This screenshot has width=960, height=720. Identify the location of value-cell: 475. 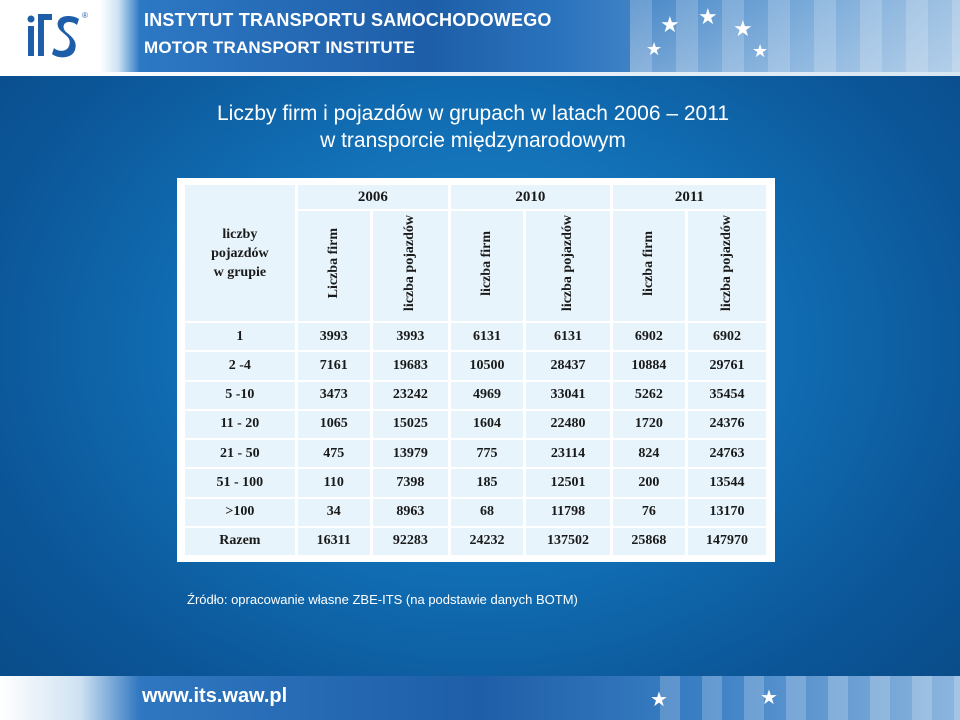
(333, 454).